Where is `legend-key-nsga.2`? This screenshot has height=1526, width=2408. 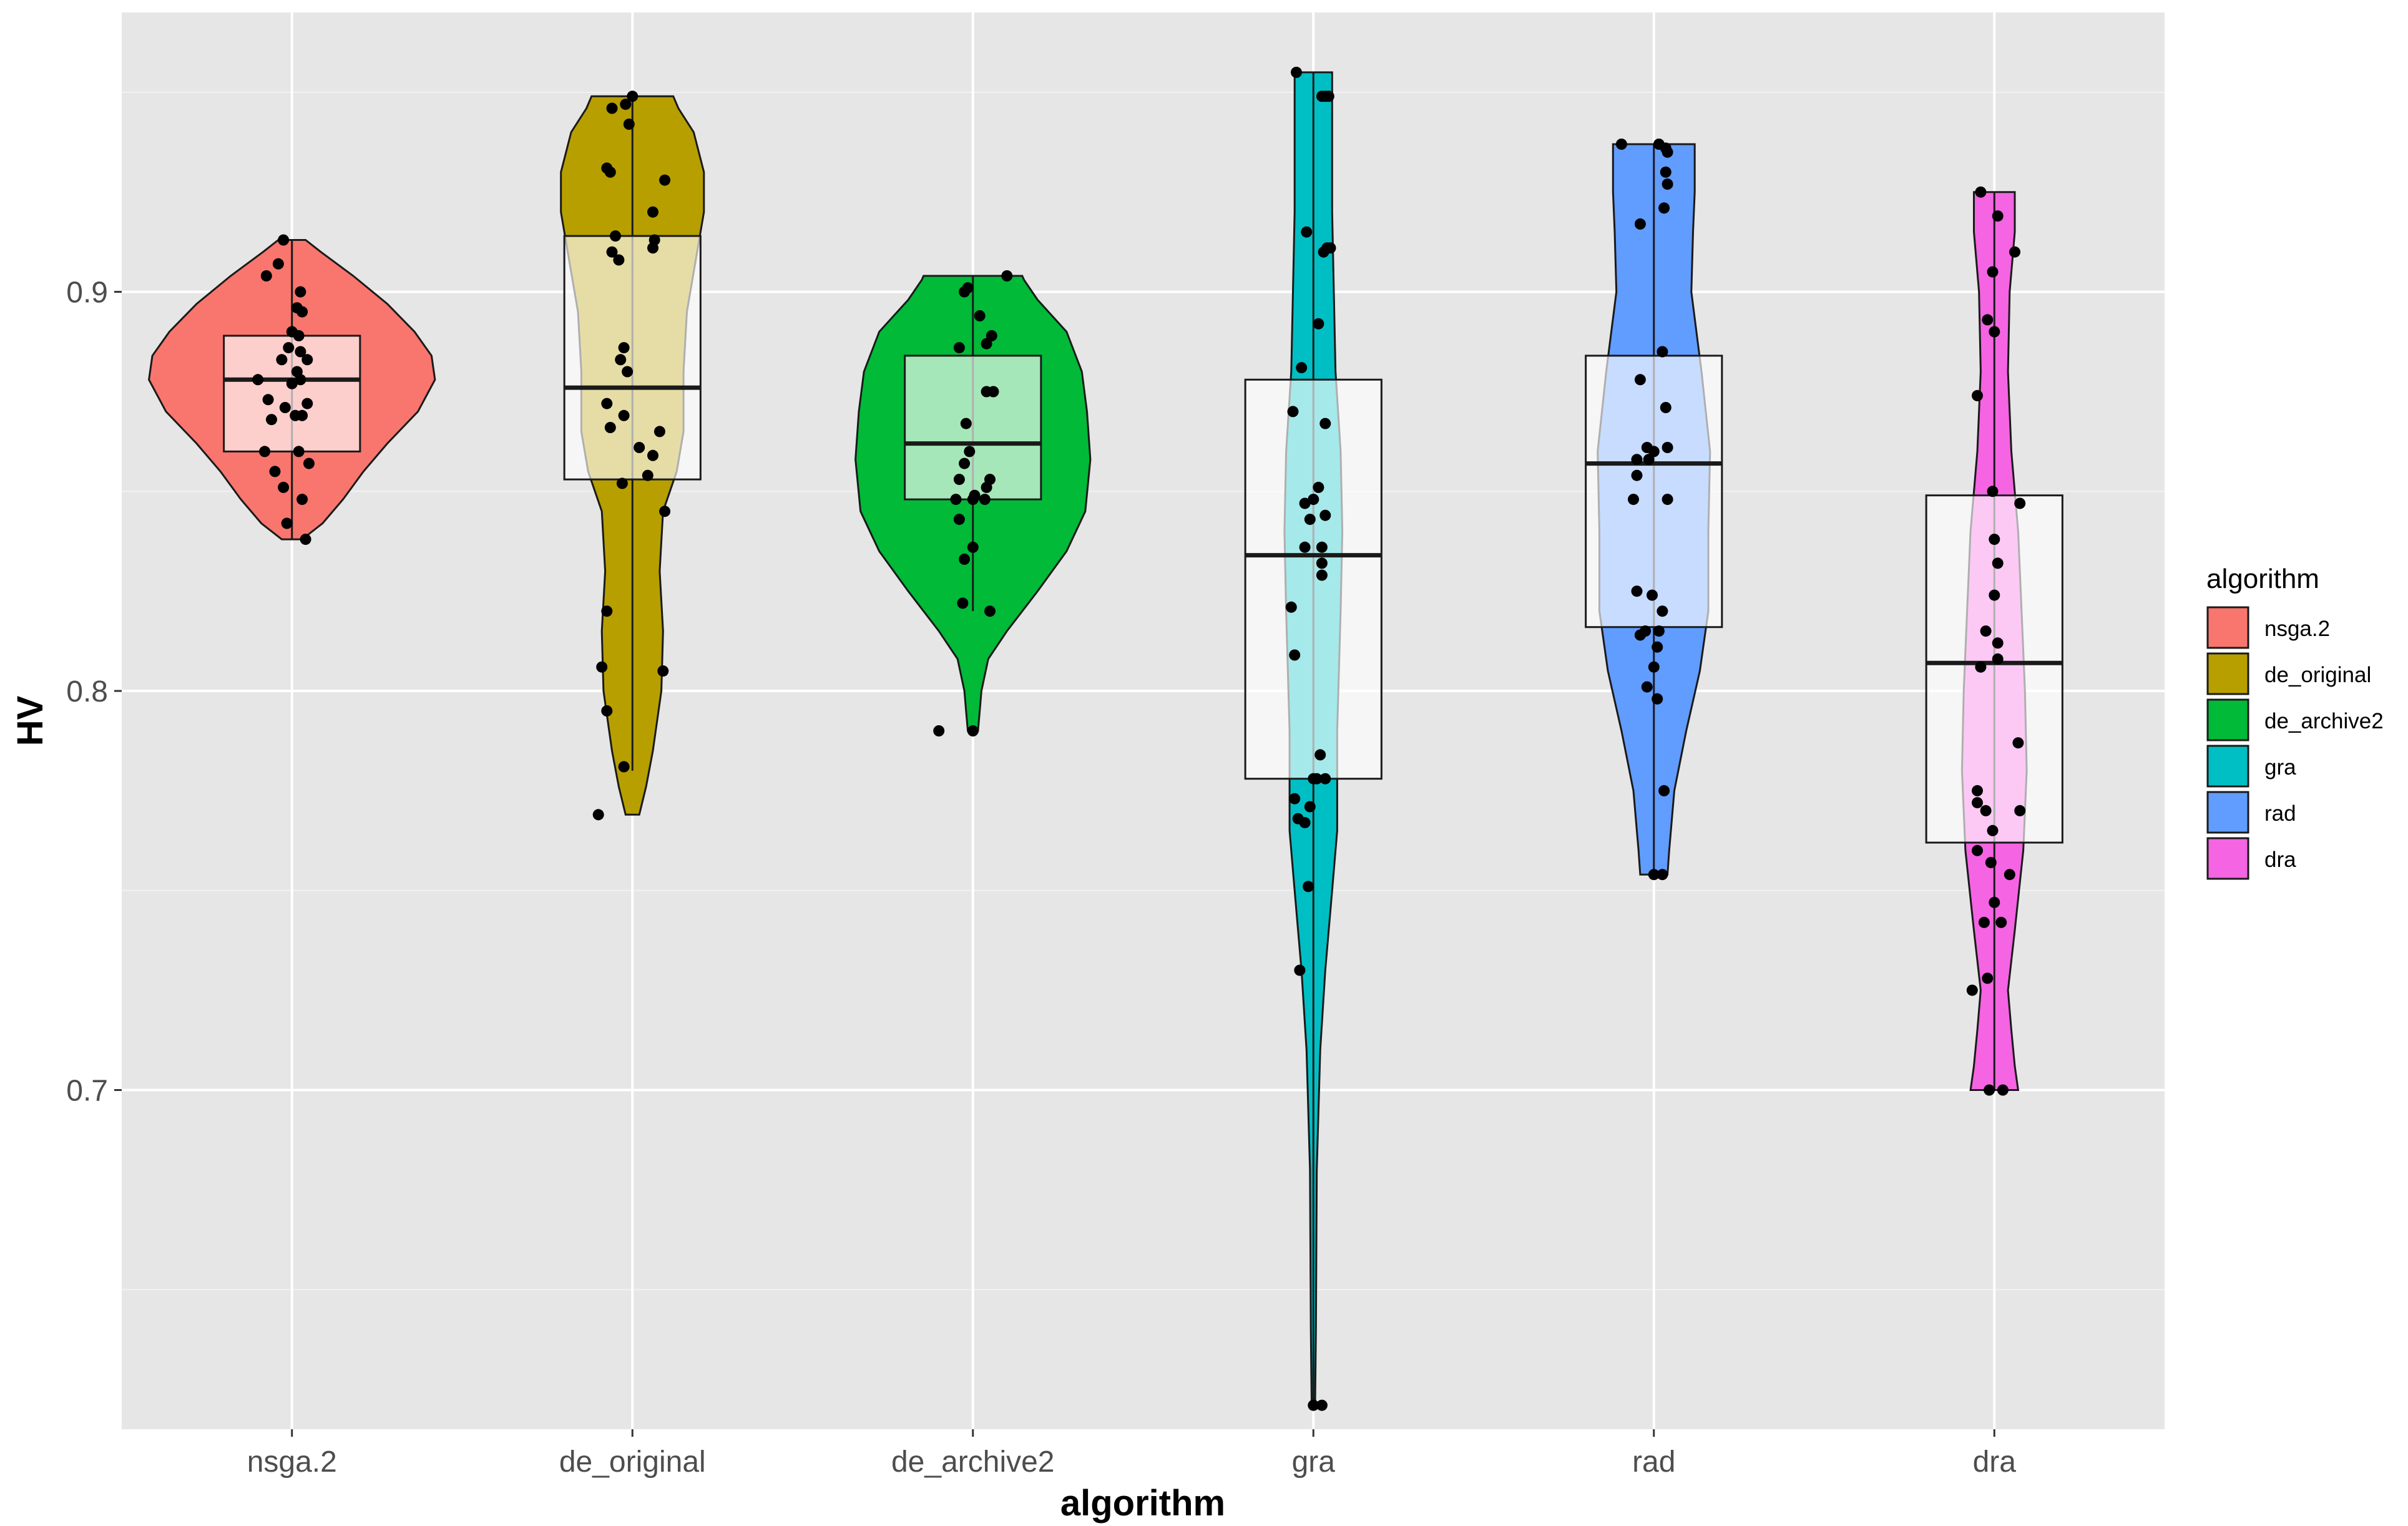 legend-key-nsga.2 is located at coordinates (2228, 627).